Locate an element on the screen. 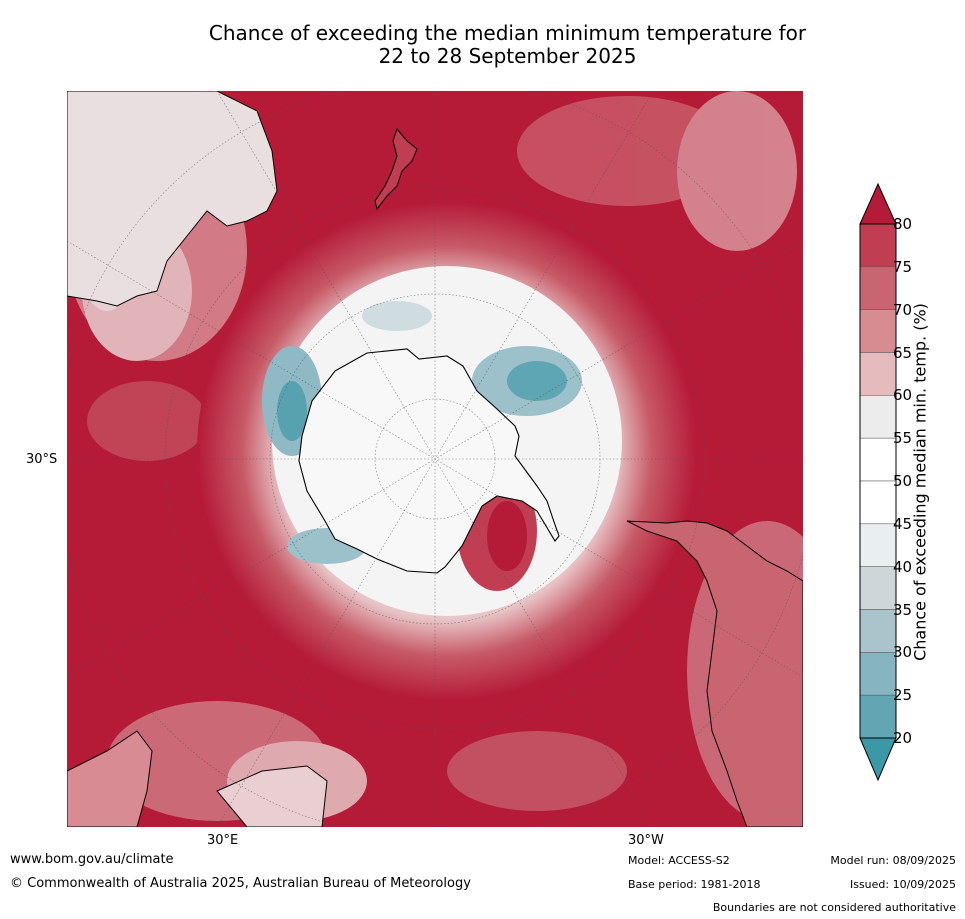 The width and height of the screenshot is (965, 919). australia-coastline is located at coordinates (172, 199).